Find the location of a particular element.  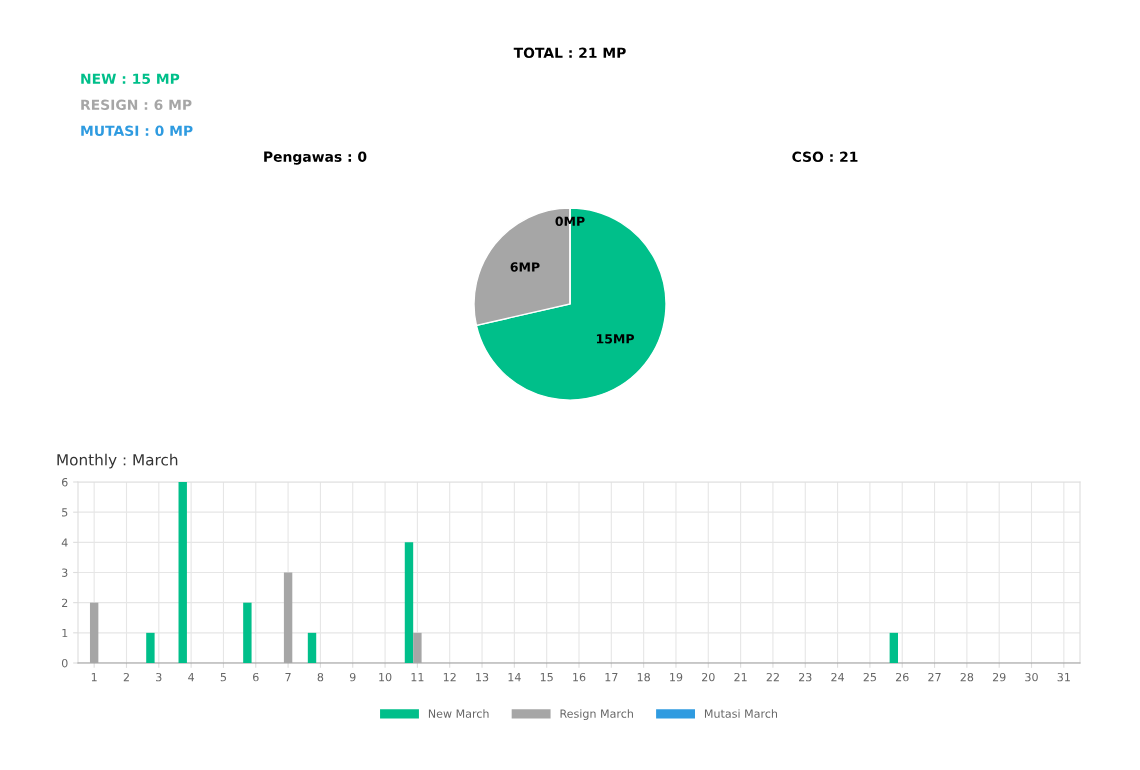

x-tick-label: 22 is located at coordinates (772, 677).